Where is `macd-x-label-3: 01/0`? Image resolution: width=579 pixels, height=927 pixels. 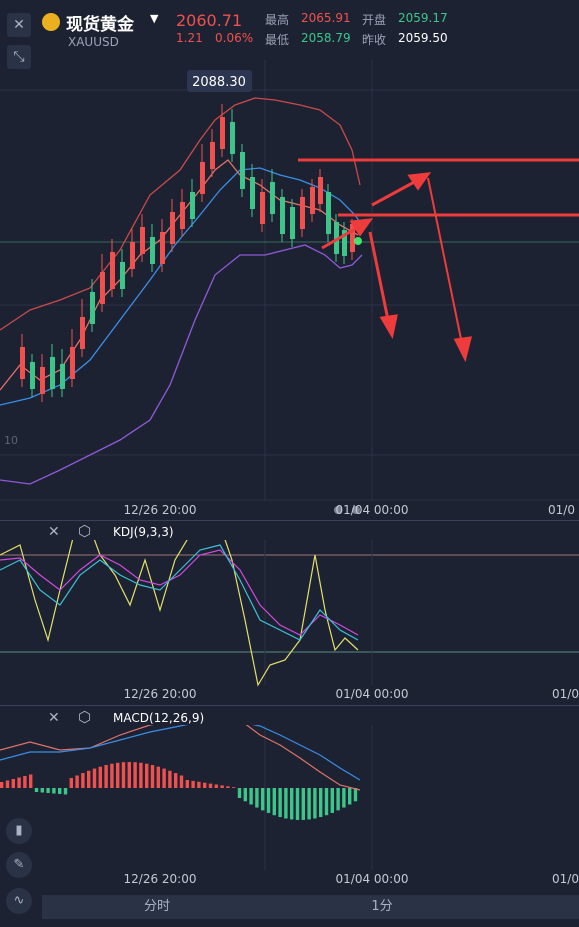 macd-x-label-3: 01/0 is located at coordinates (565, 879).